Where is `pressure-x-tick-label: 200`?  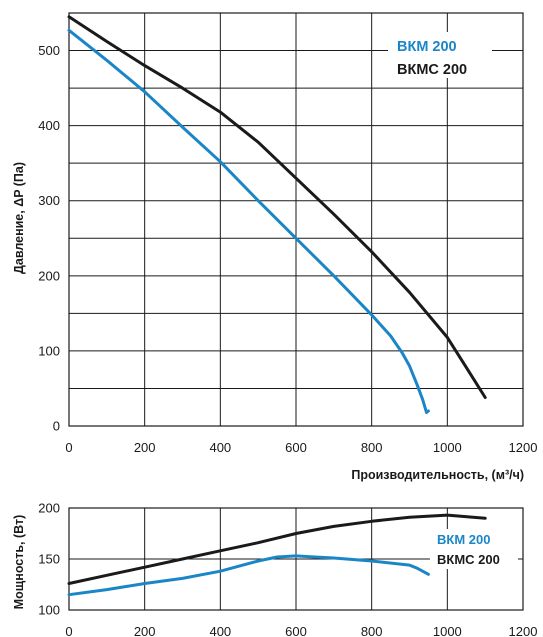 pressure-x-tick-label: 200 is located at coordinates (145, 447).